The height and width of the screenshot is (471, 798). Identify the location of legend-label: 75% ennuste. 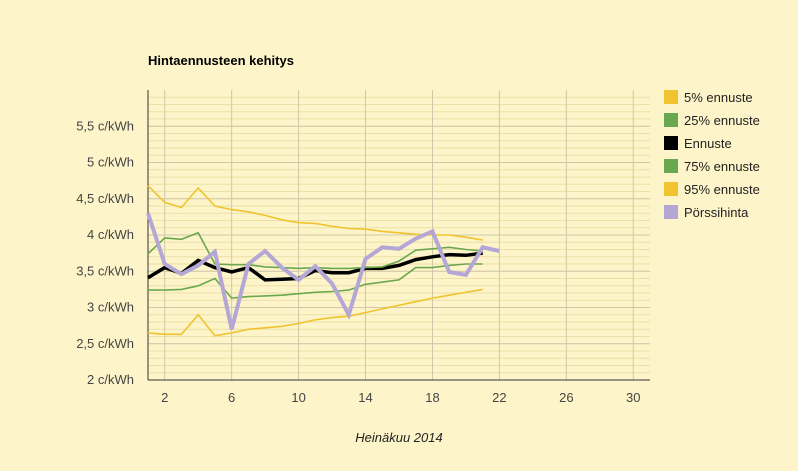
(722, 166).